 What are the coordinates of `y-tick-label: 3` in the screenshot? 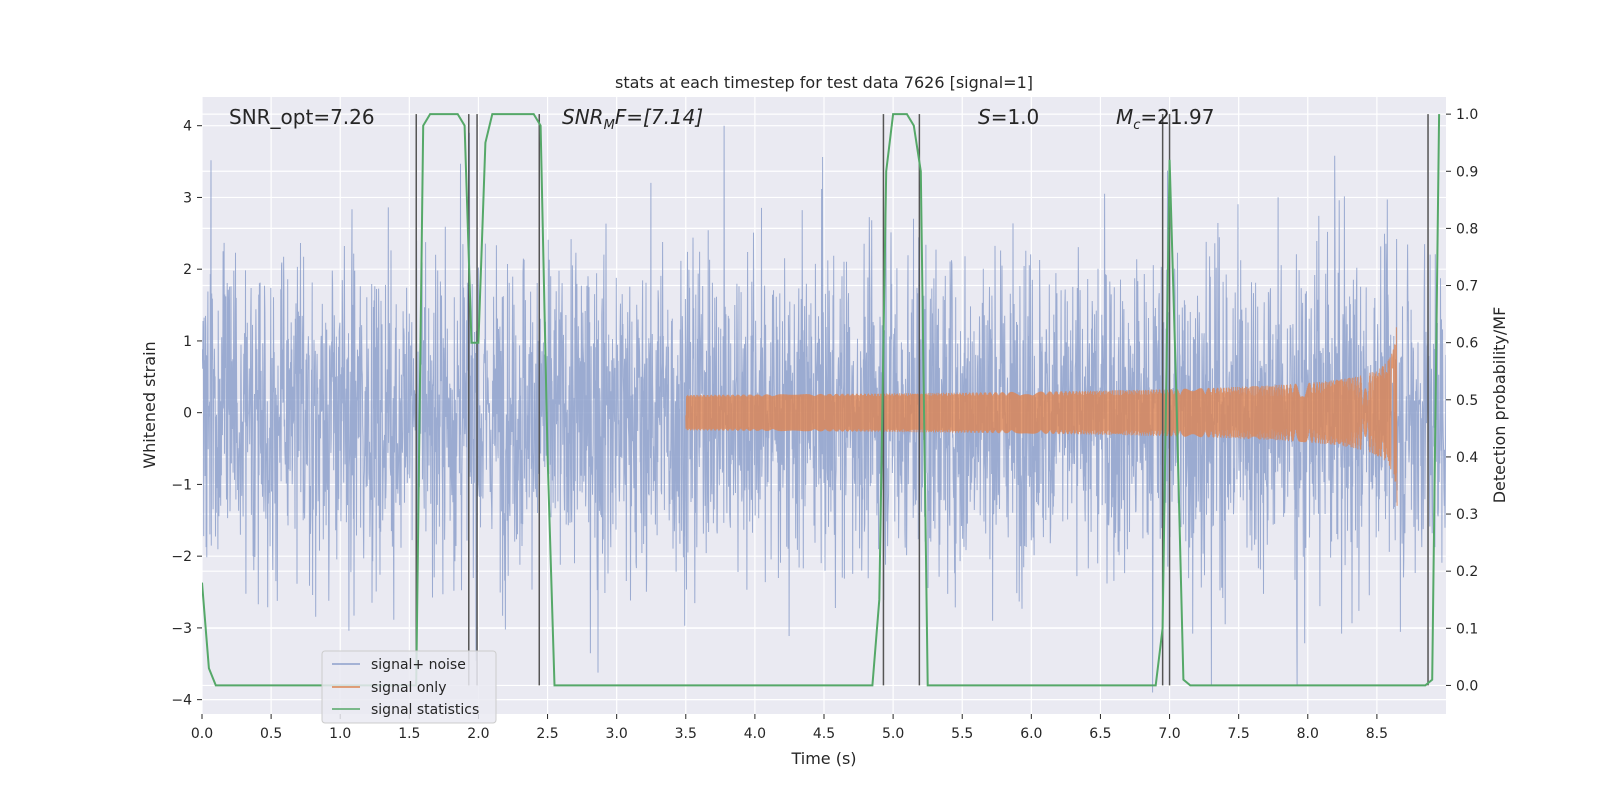 It's located at (187, 198).